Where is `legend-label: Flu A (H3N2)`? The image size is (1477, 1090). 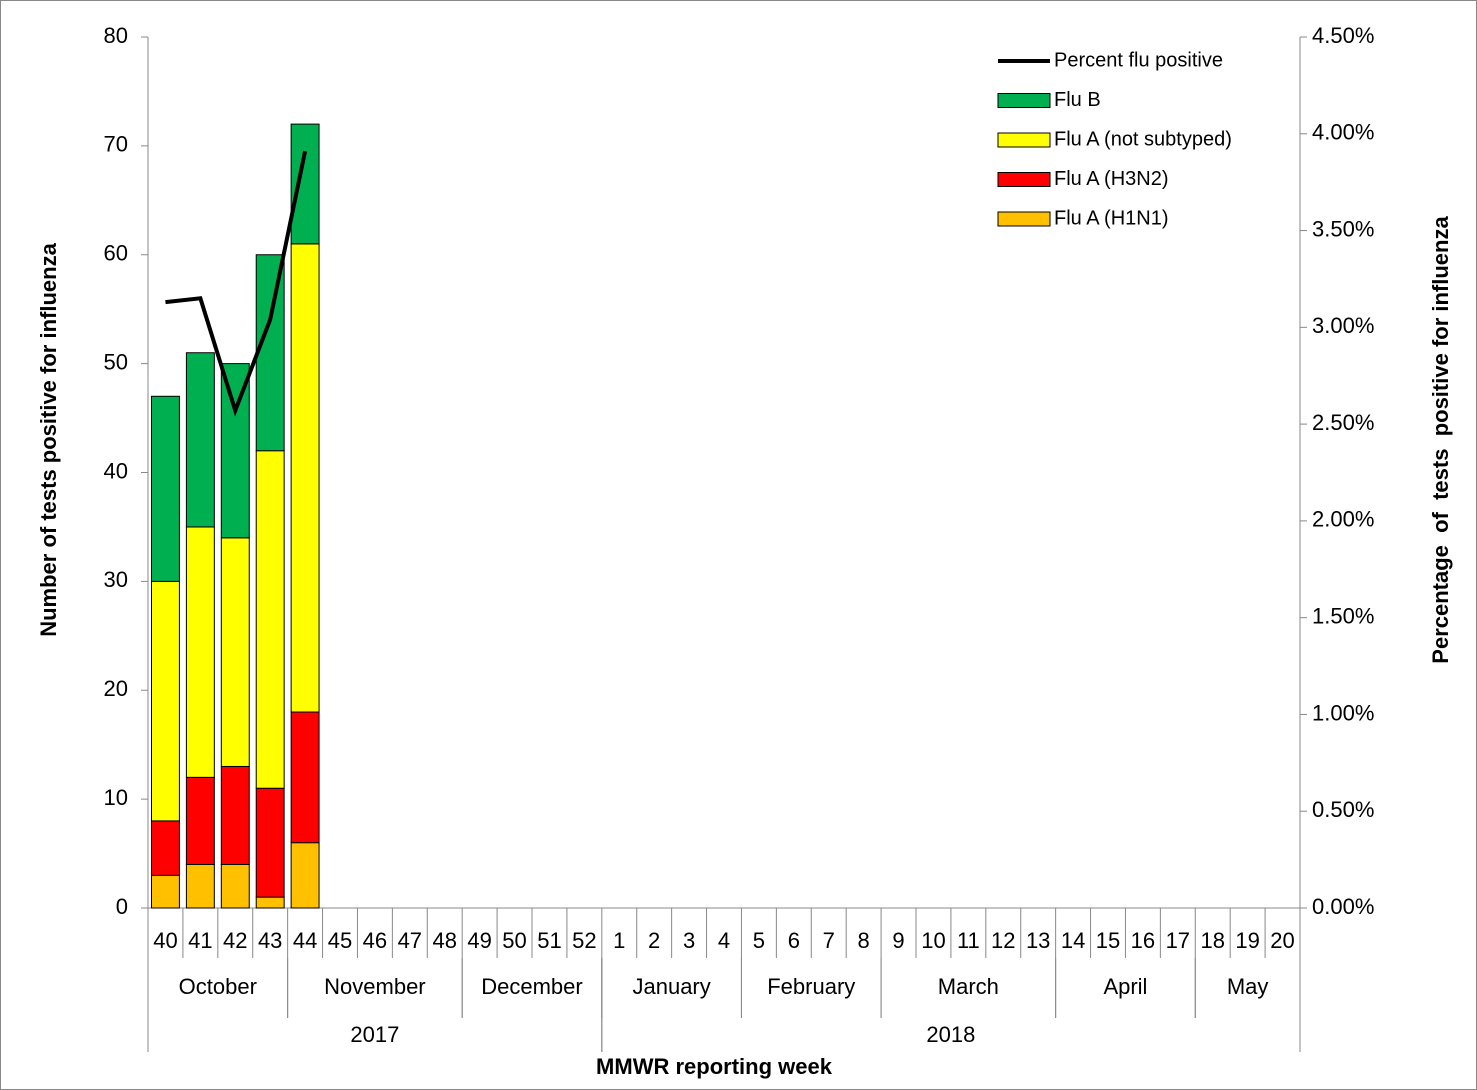 legend-label: Flu A (H3N2) is located at coordinates (1111, 179).